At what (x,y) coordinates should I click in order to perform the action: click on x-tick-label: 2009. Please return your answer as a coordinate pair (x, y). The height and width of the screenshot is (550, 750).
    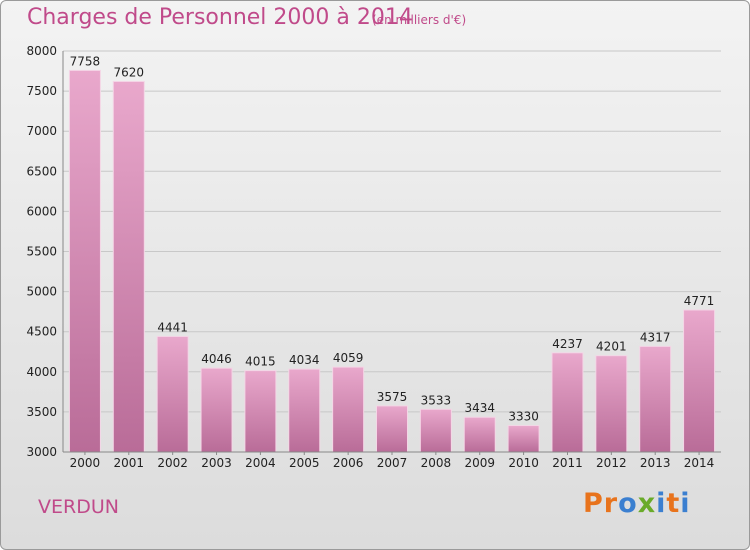
    Looking at the image, I should click on (479, 463).